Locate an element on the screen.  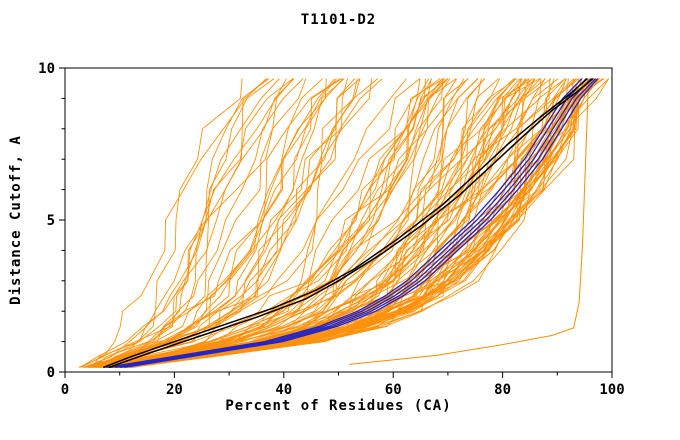
x-tick-label: 100 is located at coordinates (611, 390).